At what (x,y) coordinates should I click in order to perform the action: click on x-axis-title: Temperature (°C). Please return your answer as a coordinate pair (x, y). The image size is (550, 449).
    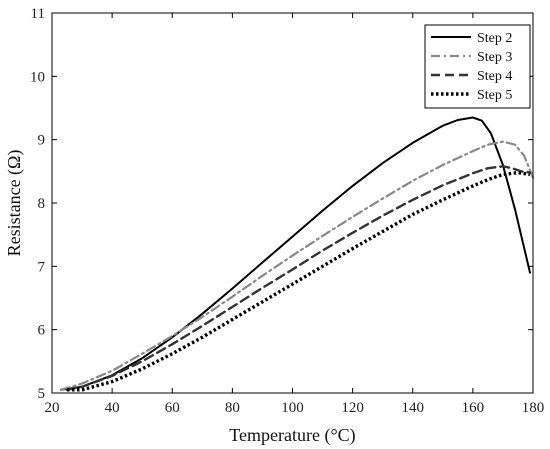
    Looking at the image, I should click on (292, 435).